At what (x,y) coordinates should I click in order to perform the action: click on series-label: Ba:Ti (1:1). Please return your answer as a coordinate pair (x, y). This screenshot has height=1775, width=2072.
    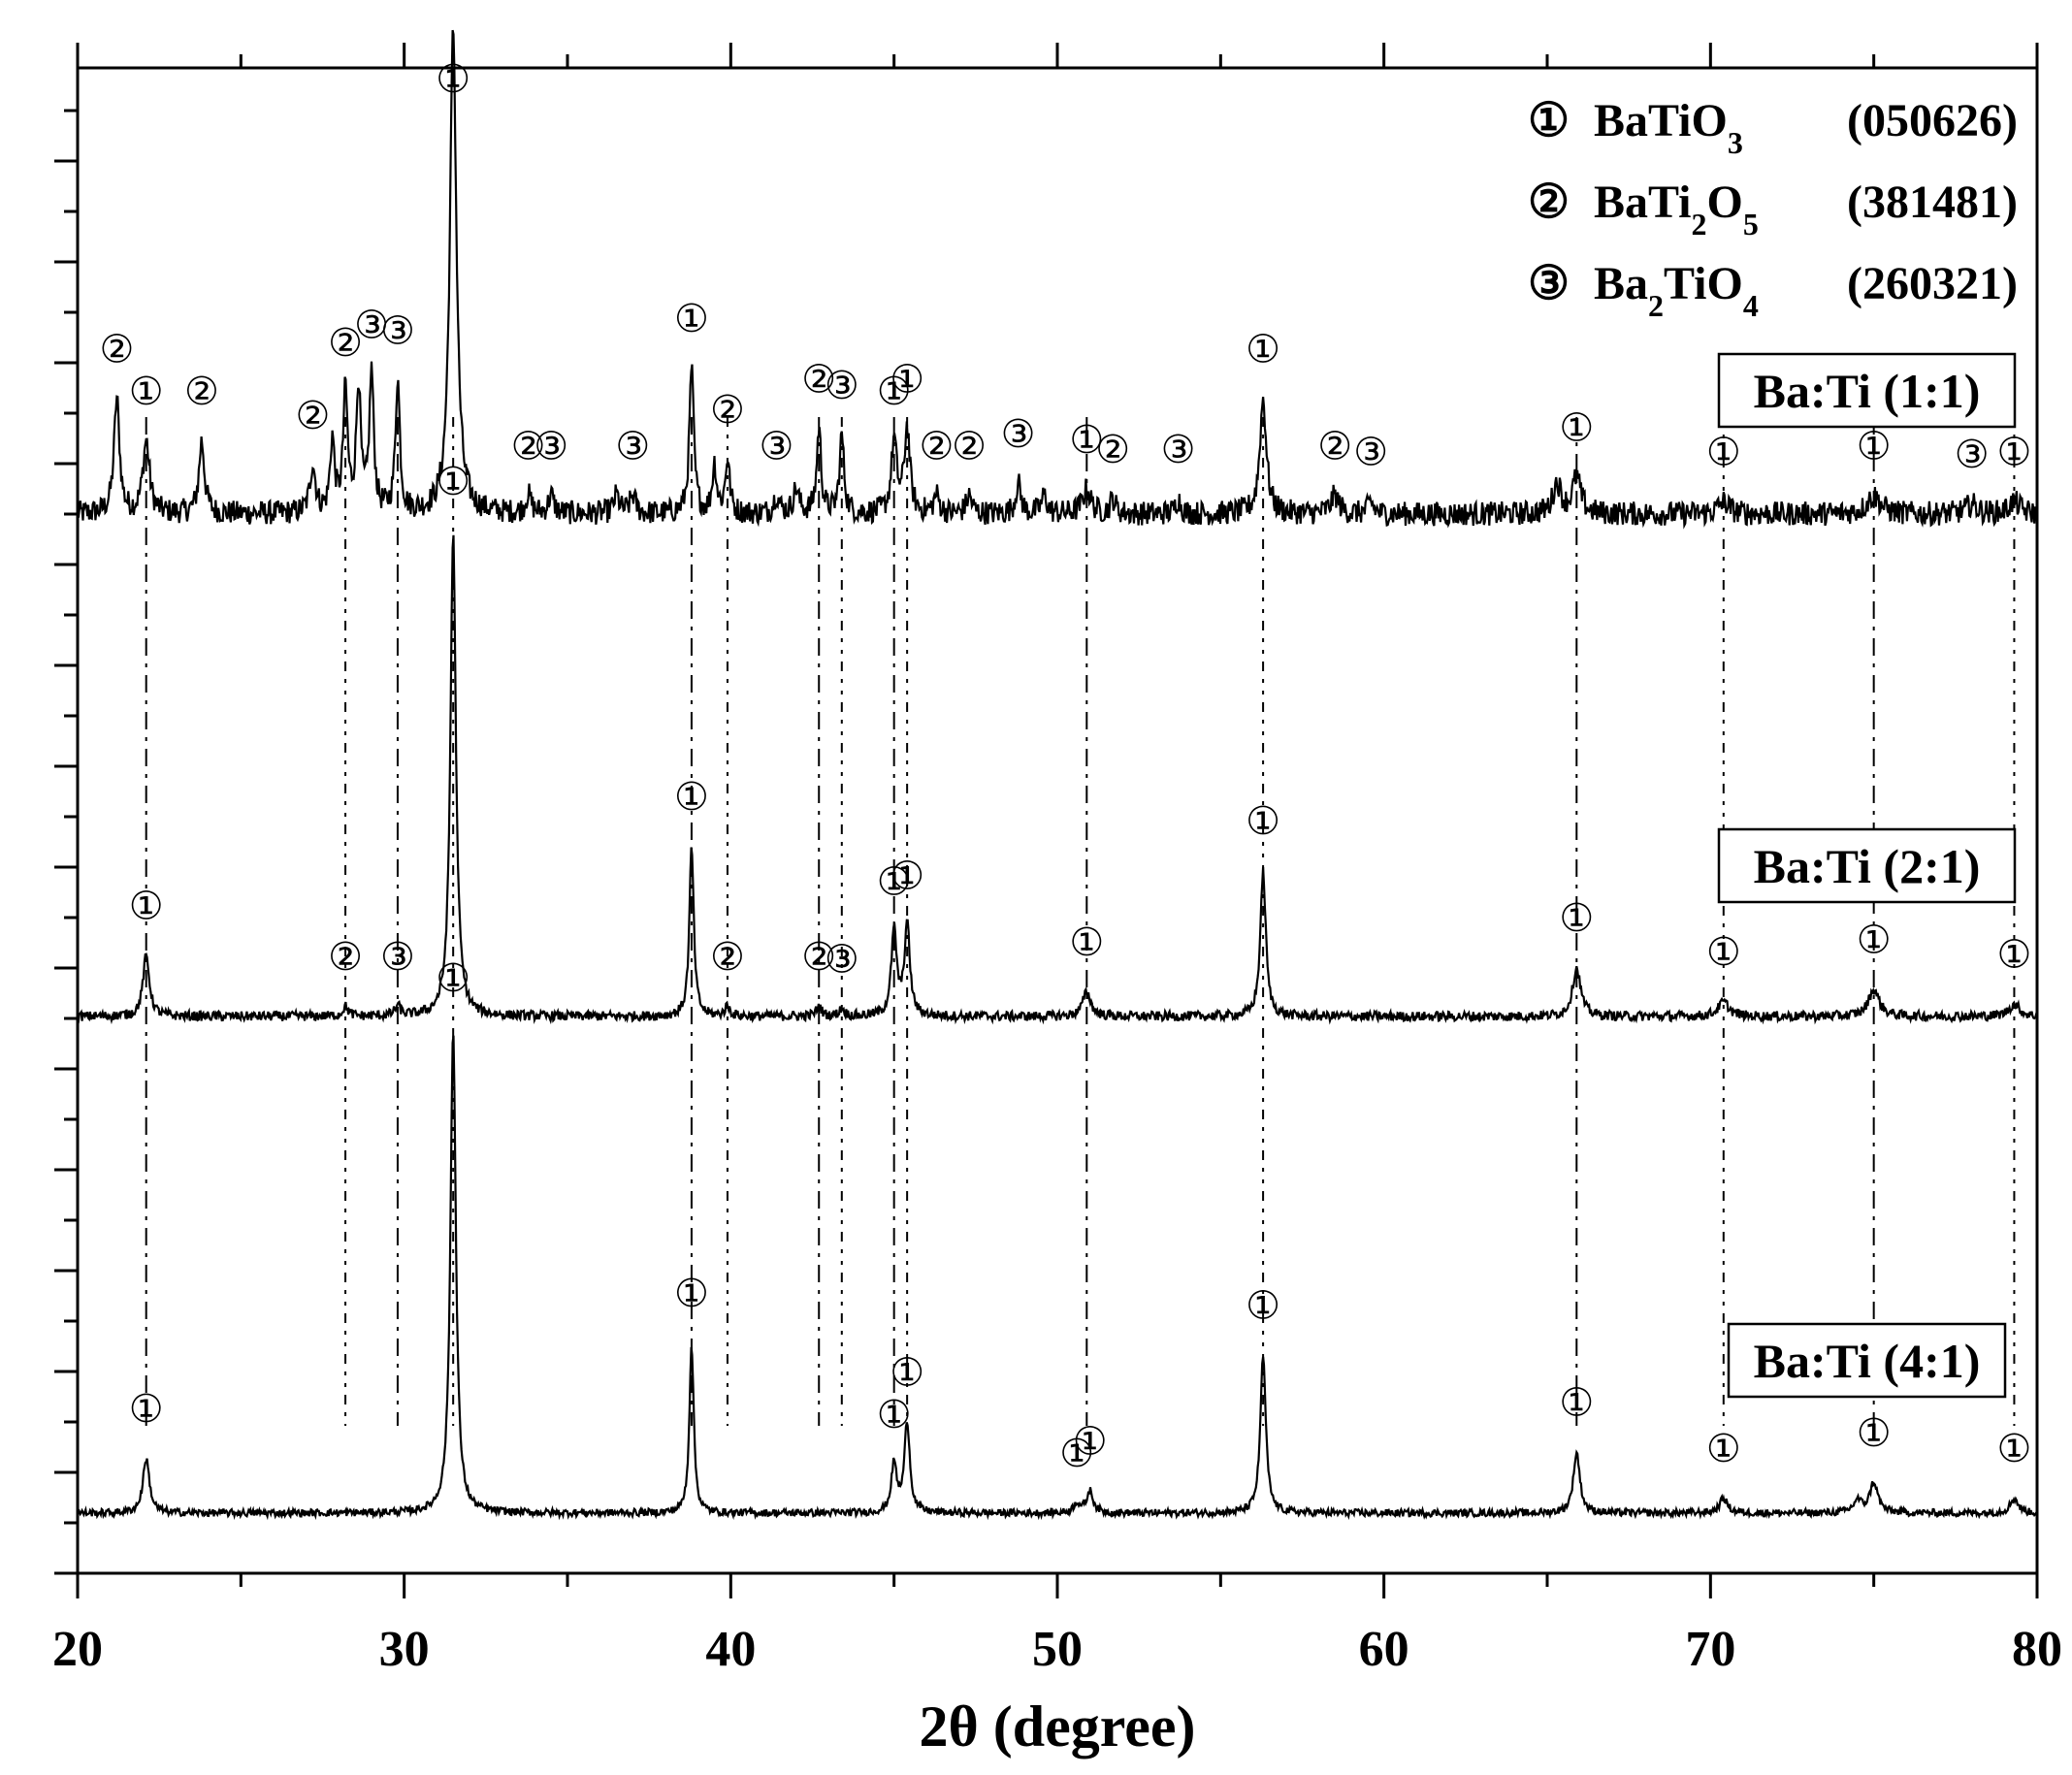
    Looking at the image, I should click on (1867, 391).